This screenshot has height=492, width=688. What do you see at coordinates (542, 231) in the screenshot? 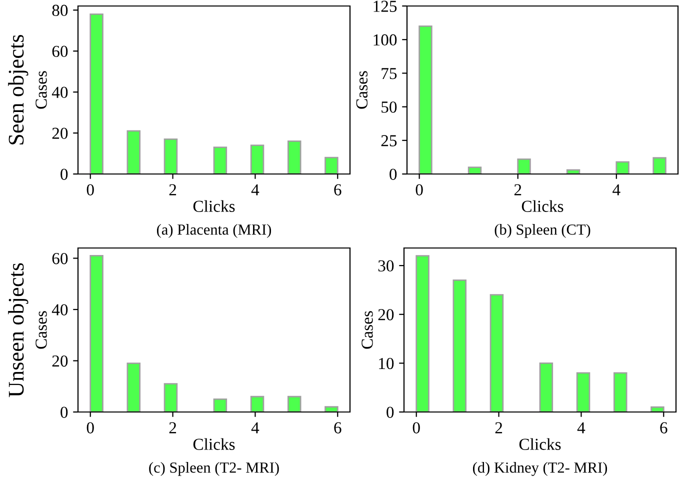
I see `text: (b) Spleen (CT)` at bounding box center [542, 231].